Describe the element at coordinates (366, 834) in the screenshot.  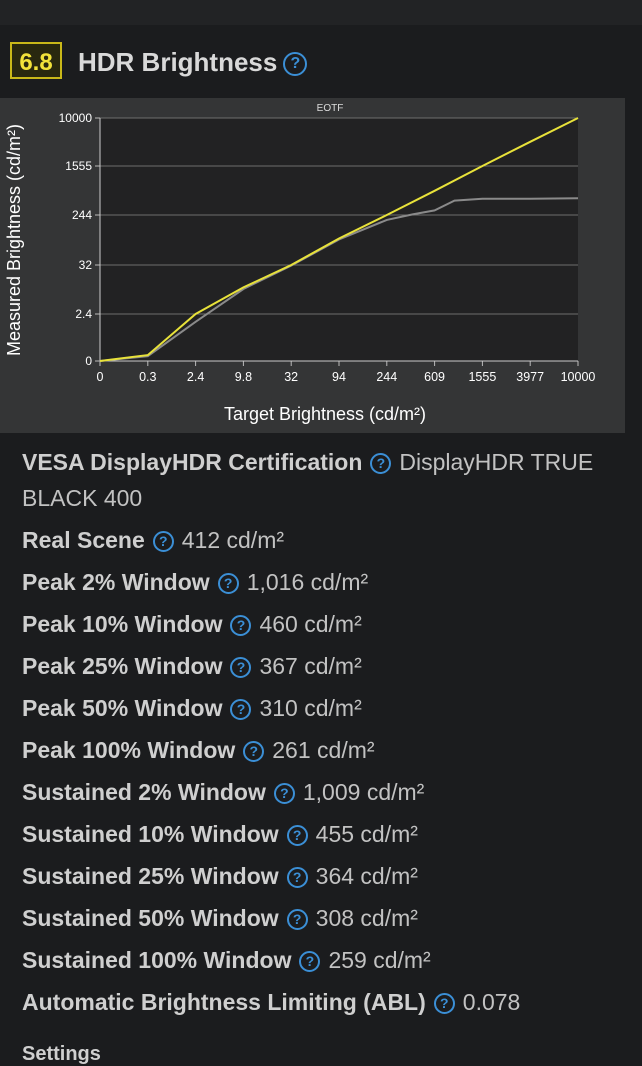
I see `spec-value: 455 cd/m²` at that location.